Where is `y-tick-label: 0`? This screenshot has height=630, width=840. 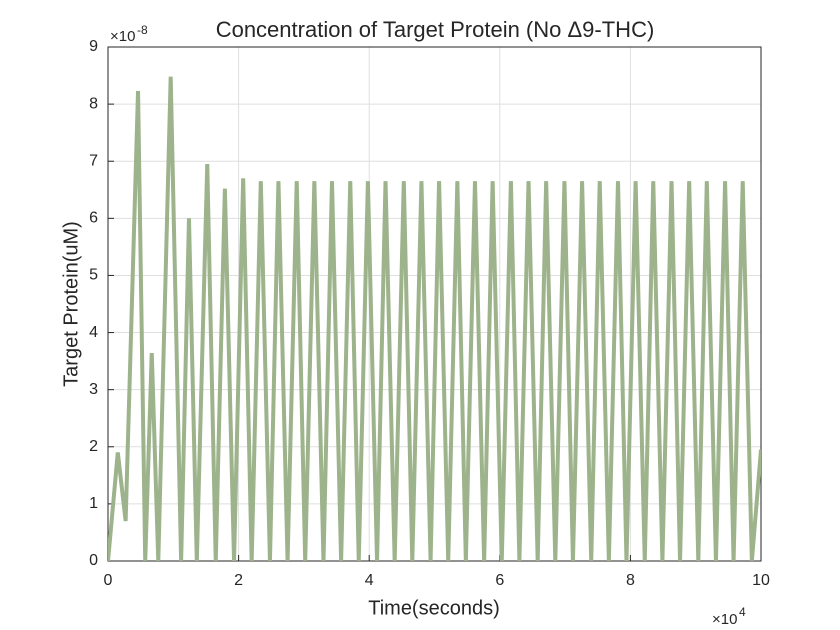
y-tick-label: 0 is located at coordinates (93, 560).